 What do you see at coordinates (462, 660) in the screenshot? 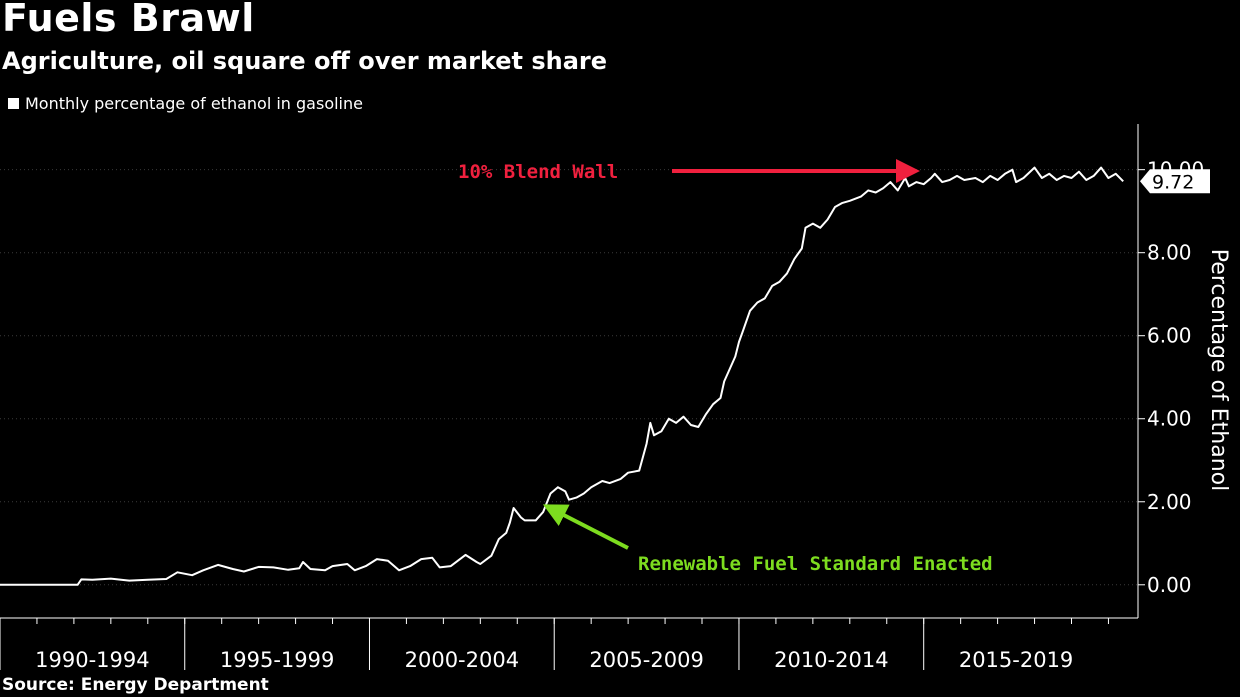
I see `x-category-label: 2000-2004` at bounding box center [462, 660].